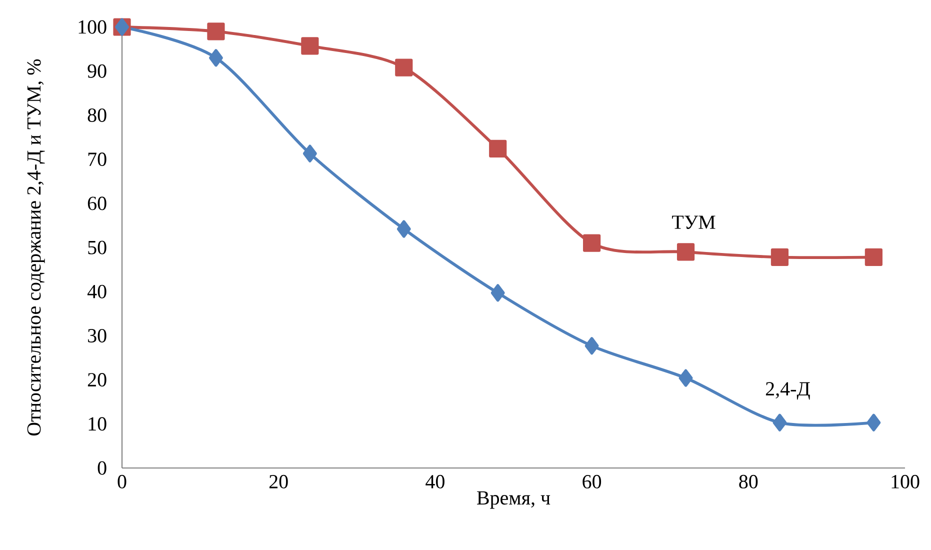  What do you see at coordinates (592, 481) in the screenshot?
I see `x-tick-label: 60` at bounding box center [592, 481].